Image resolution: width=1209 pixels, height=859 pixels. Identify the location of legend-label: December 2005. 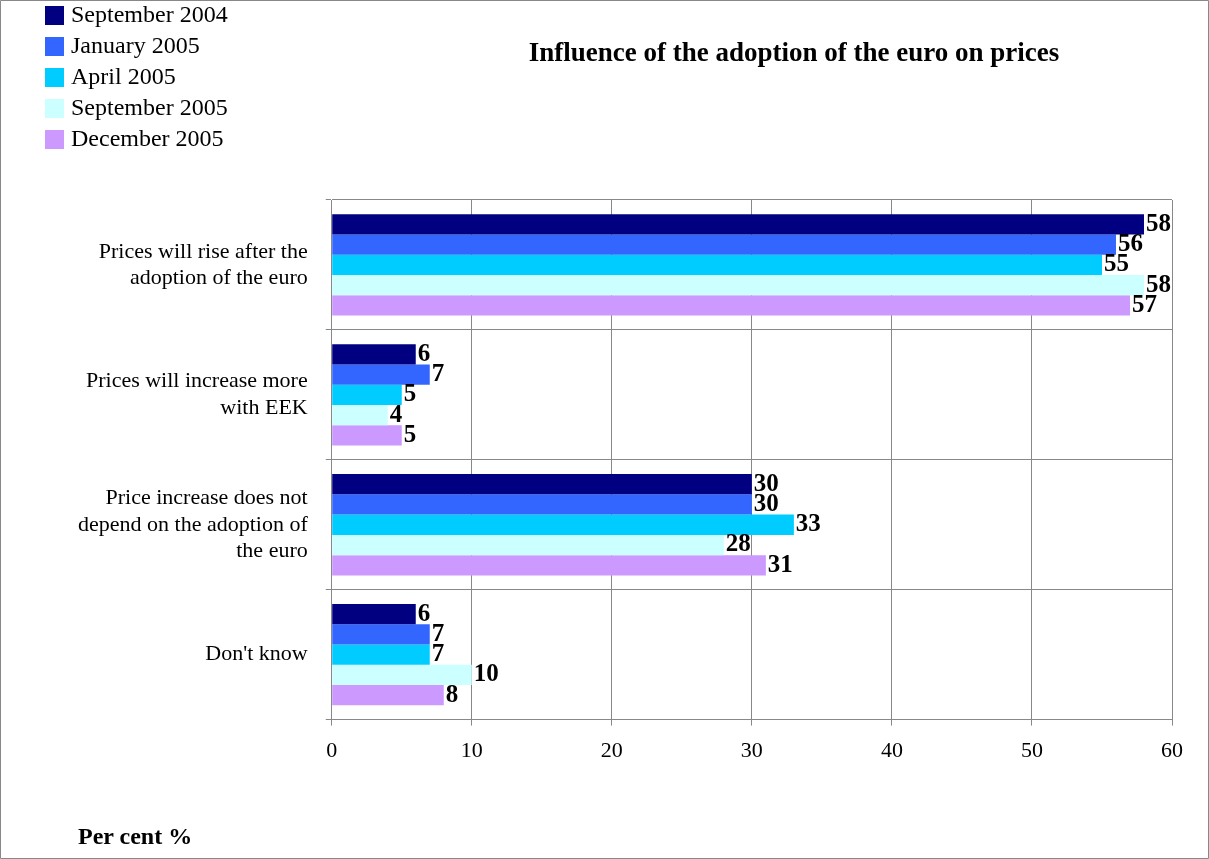
(147, 138).